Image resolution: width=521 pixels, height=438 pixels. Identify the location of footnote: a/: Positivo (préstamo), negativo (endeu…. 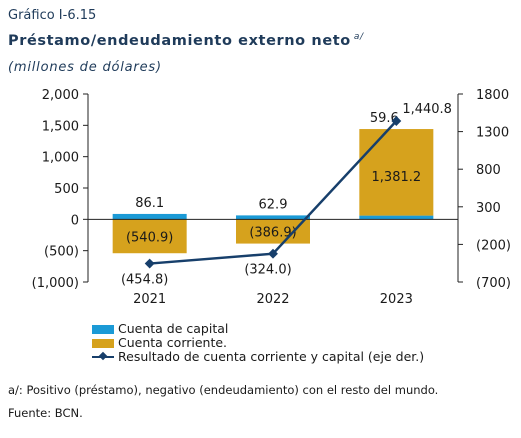
(223, 390).